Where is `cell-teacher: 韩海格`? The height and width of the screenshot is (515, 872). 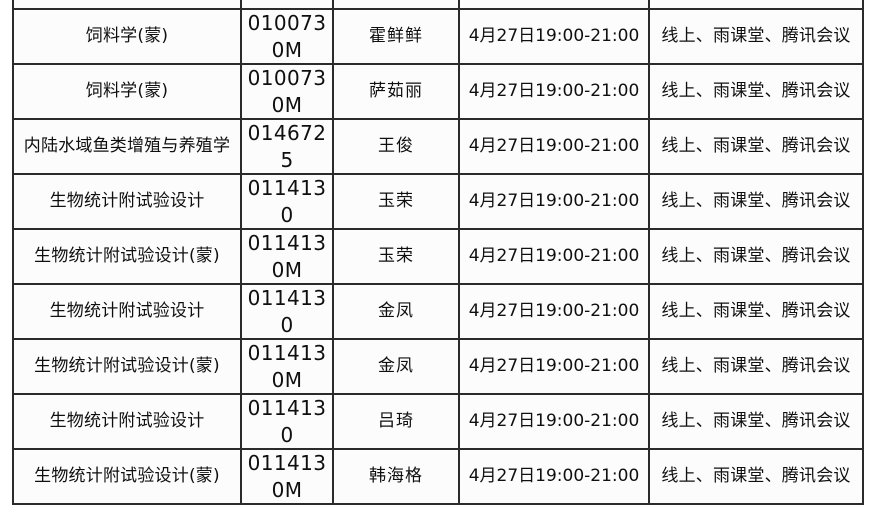
cell-teacher: 韩海格 is located at coordinates (396, 476).